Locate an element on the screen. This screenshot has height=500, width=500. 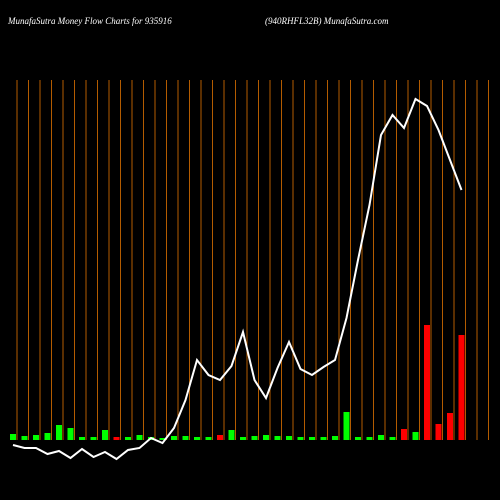
chart-subtitle: (940RHFL32B) MunafaSutra.com is located at coordinates (327, 21).